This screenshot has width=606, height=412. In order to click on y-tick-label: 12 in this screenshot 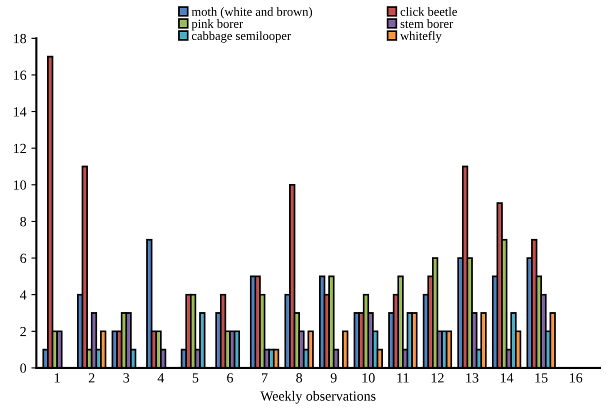, I will do `click(20, 148)`.